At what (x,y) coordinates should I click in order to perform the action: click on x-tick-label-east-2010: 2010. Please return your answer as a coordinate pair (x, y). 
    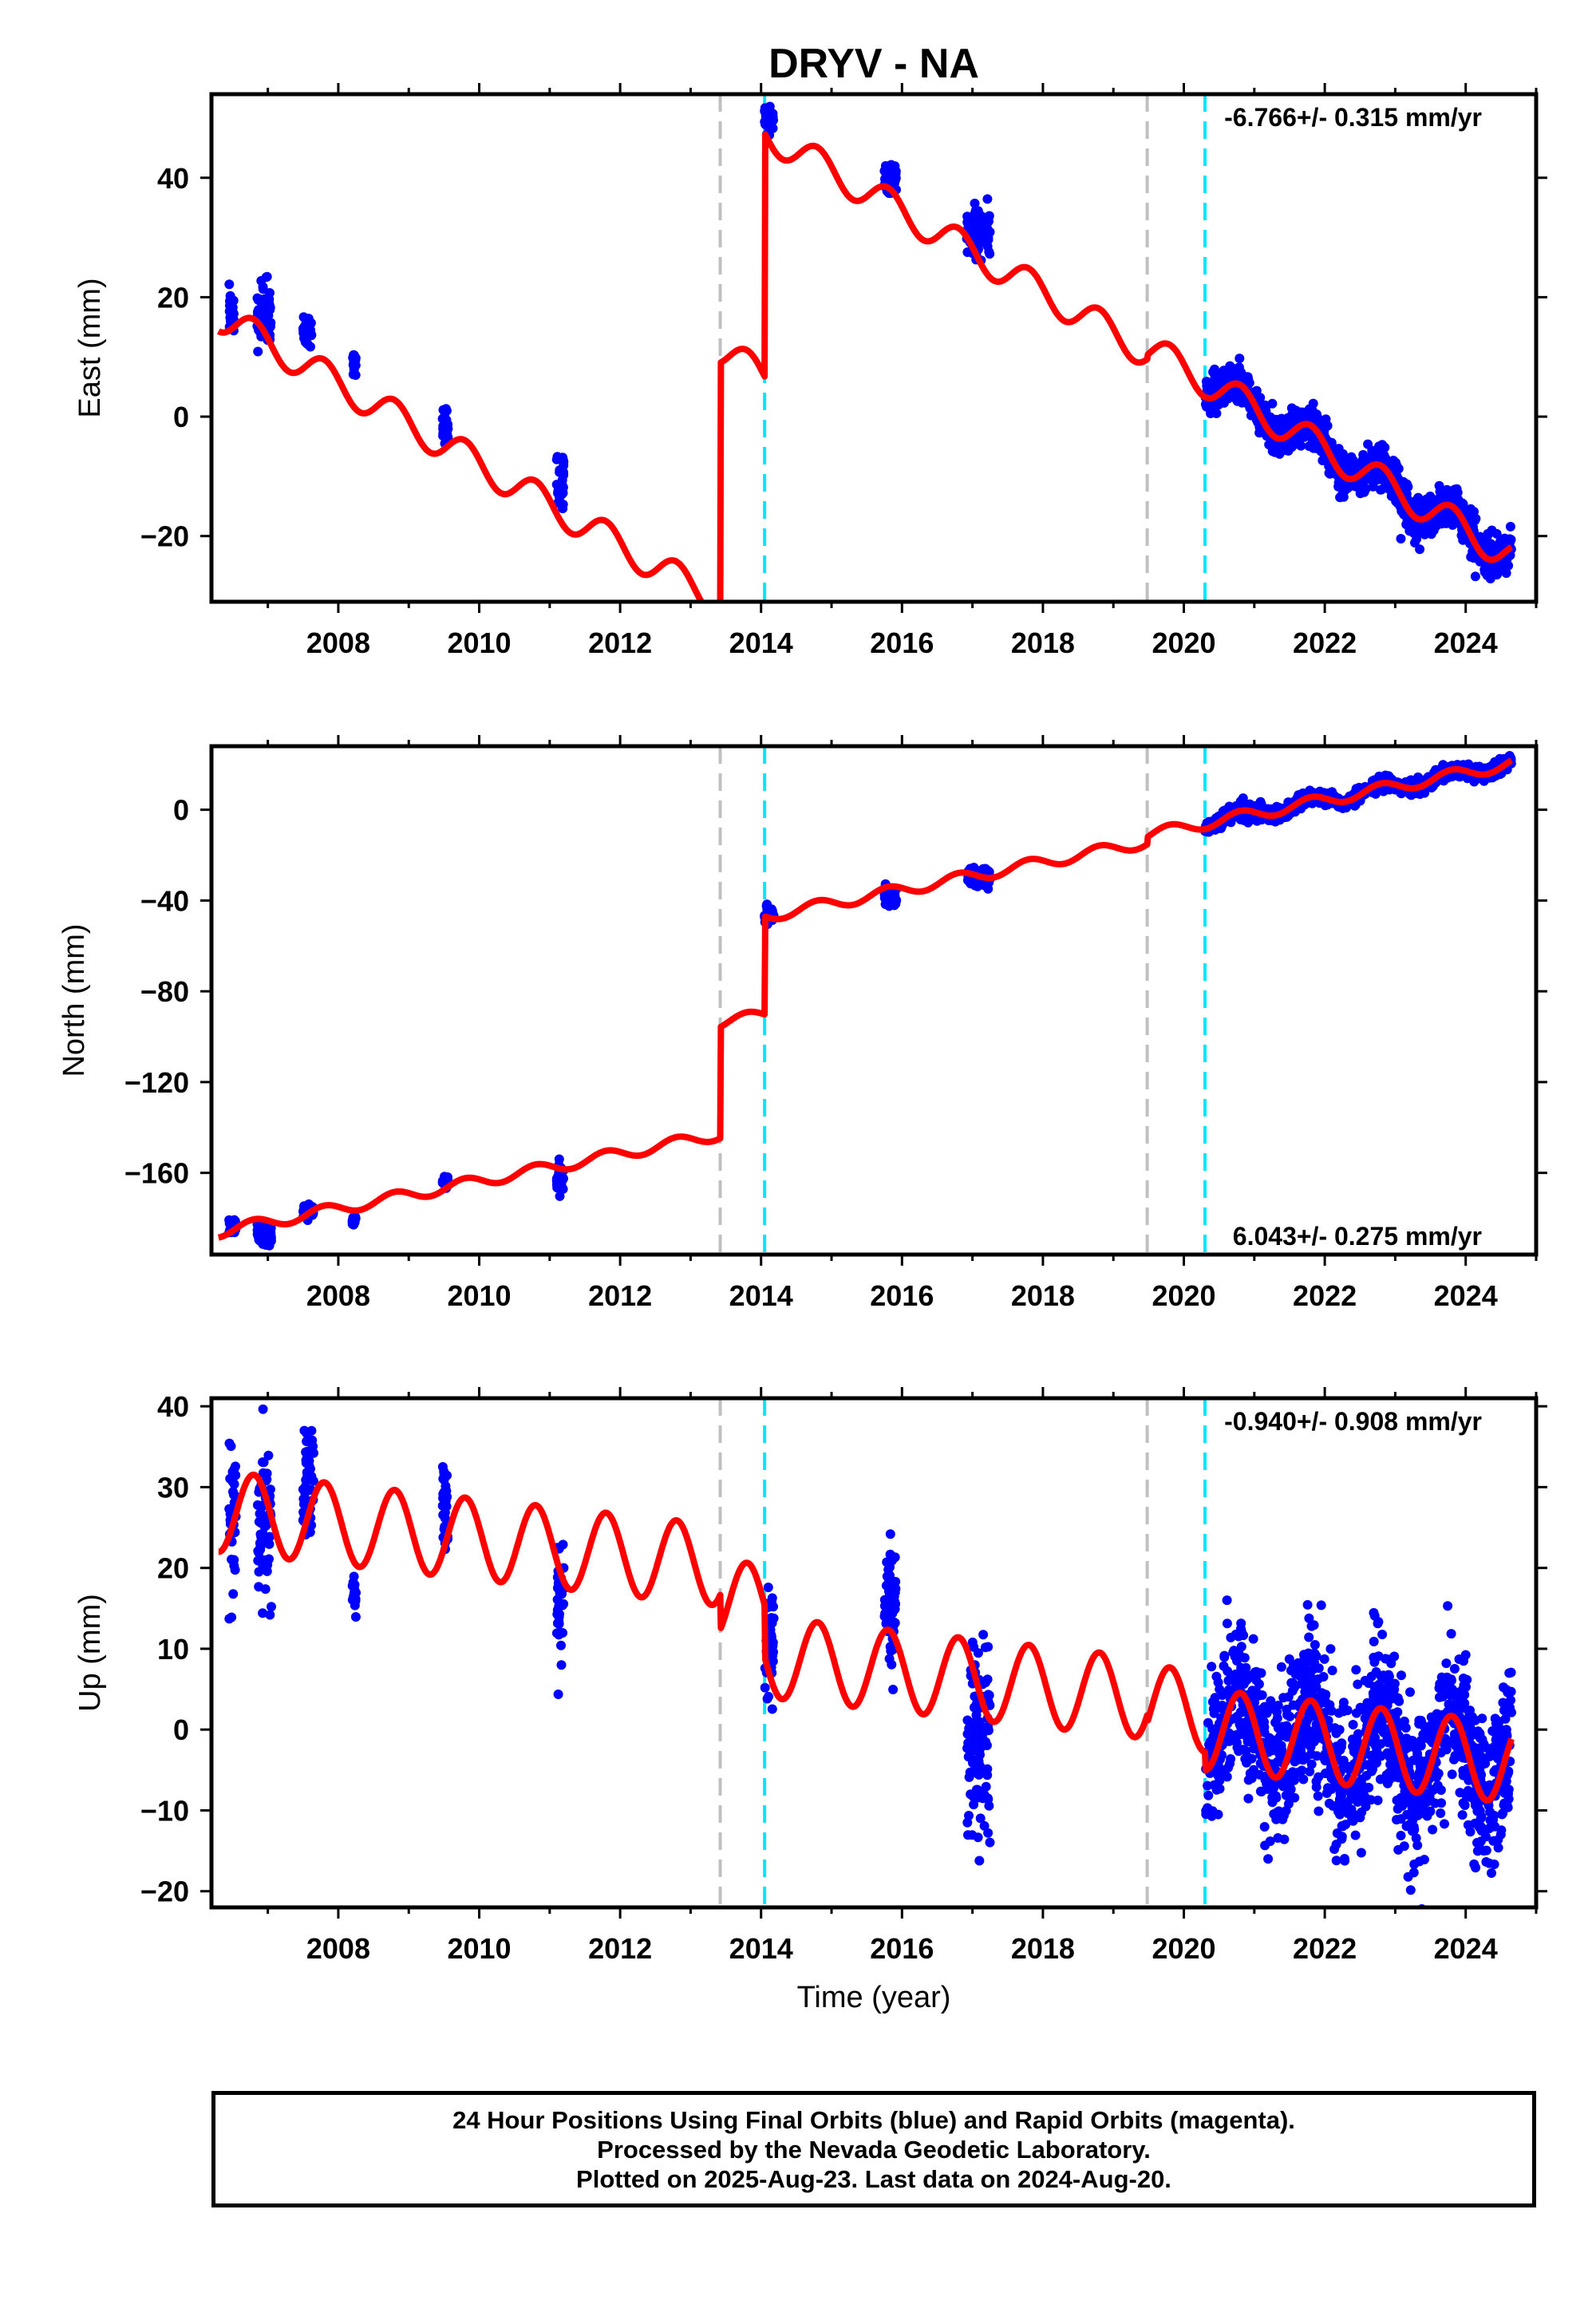
    Looking at the image, I should click on (479, 642).